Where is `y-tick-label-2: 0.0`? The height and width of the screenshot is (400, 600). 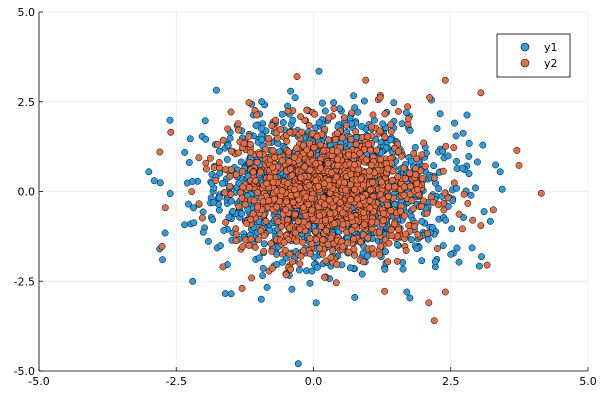 y-tick-label-2: 0.0 is located at coordinates (27, 192).